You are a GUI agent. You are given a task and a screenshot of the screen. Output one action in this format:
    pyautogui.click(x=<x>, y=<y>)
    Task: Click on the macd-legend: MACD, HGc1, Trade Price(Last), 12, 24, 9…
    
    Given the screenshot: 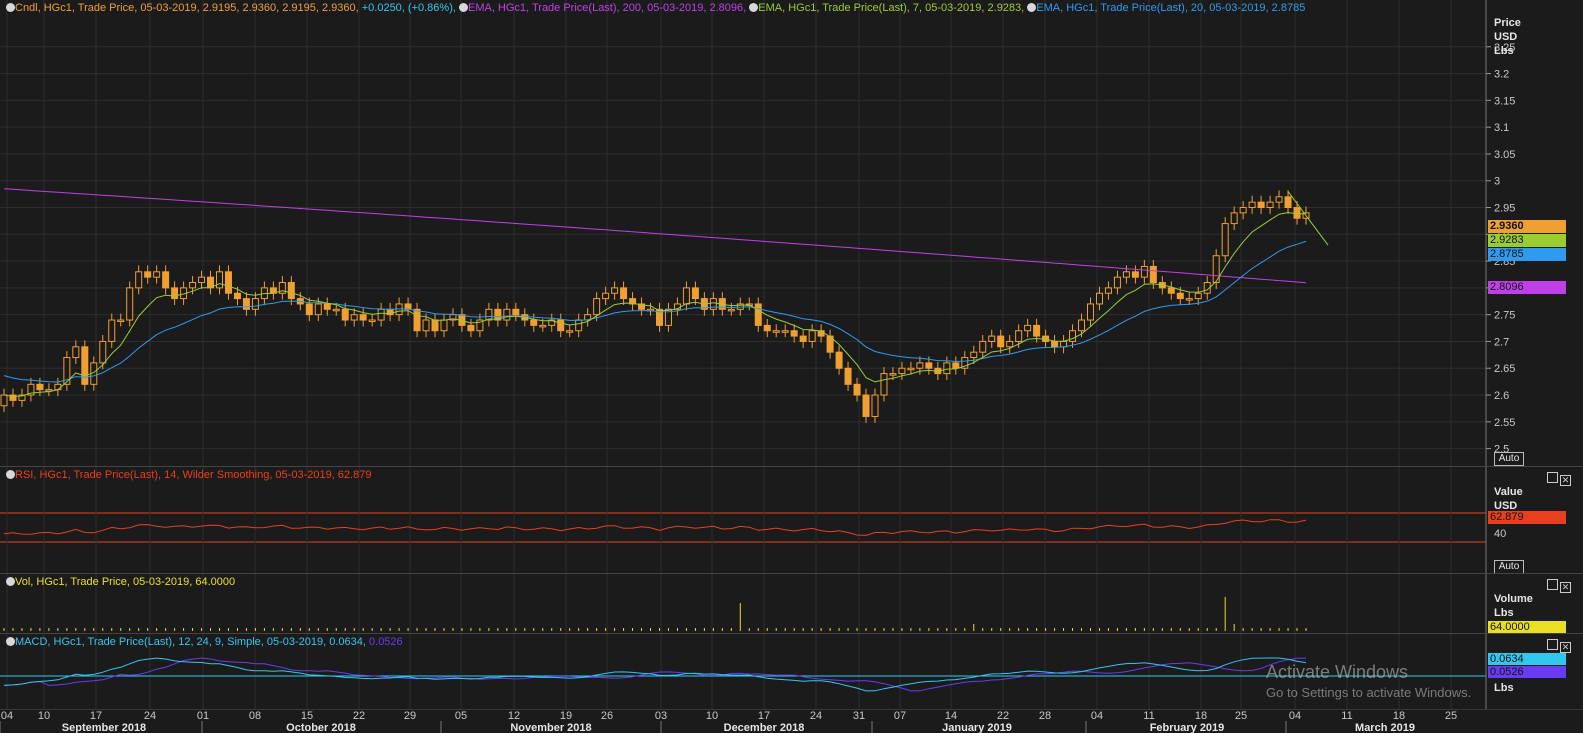 What is the action you would take?
    pyautogui.click(x=204, y=642)
    